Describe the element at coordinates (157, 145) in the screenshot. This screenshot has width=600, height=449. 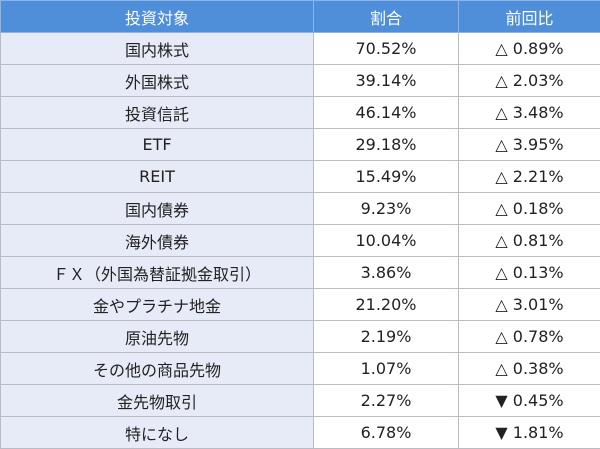
I see `table-cell: ETF` at that location.